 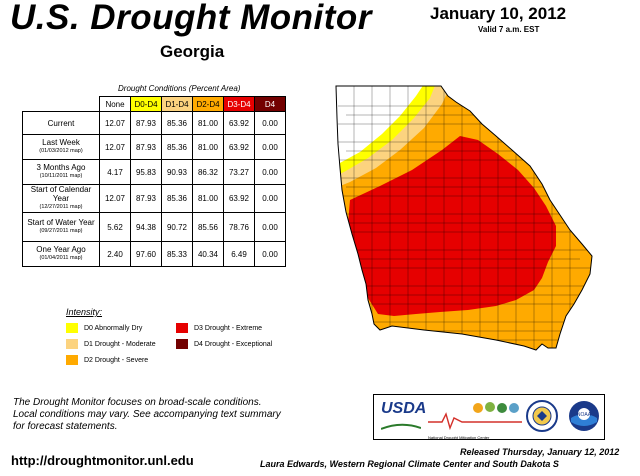 I want to click on noaa-logo-text: NOAA, so click(x=584, y=415).